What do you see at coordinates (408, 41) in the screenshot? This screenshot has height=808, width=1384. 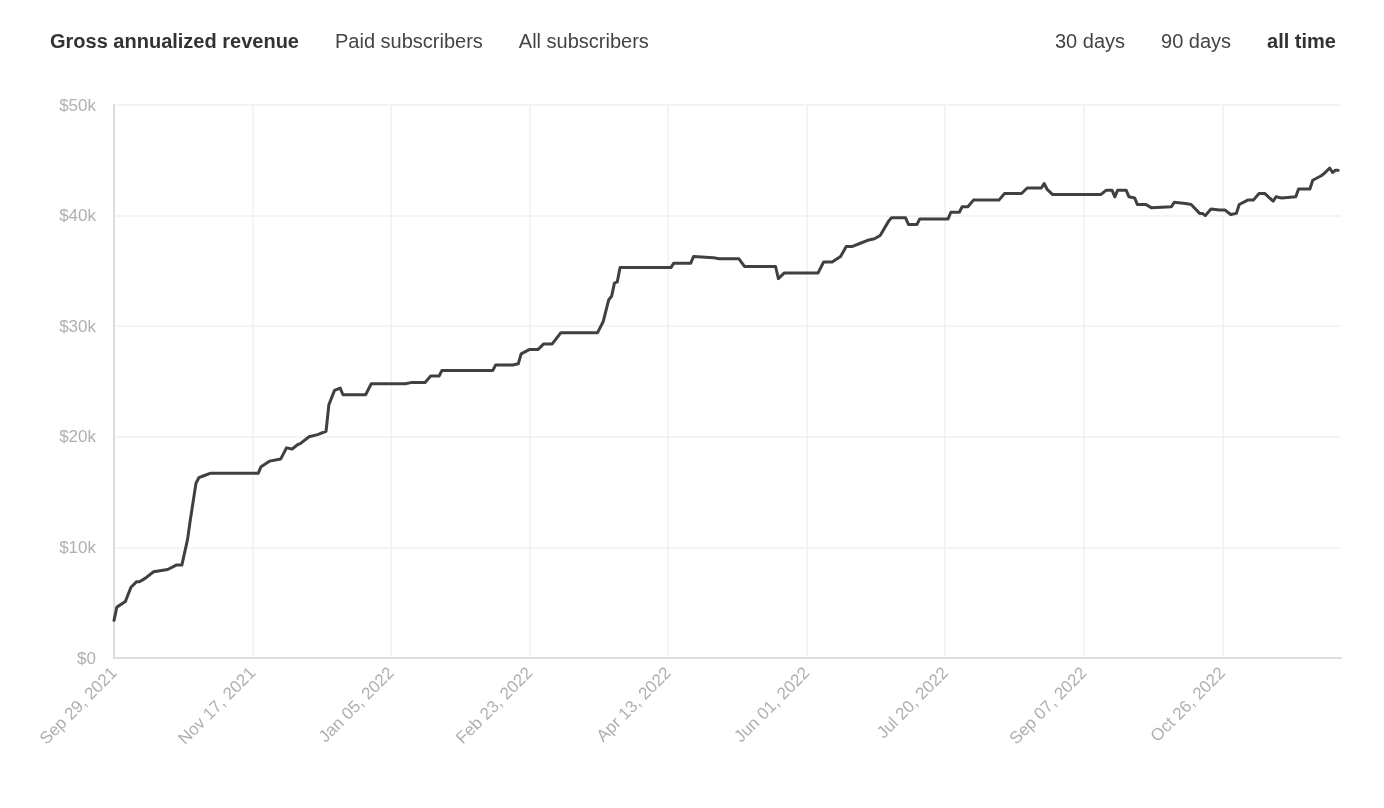 I see `text: Paid subscribers` at bounding box center [408, 41].